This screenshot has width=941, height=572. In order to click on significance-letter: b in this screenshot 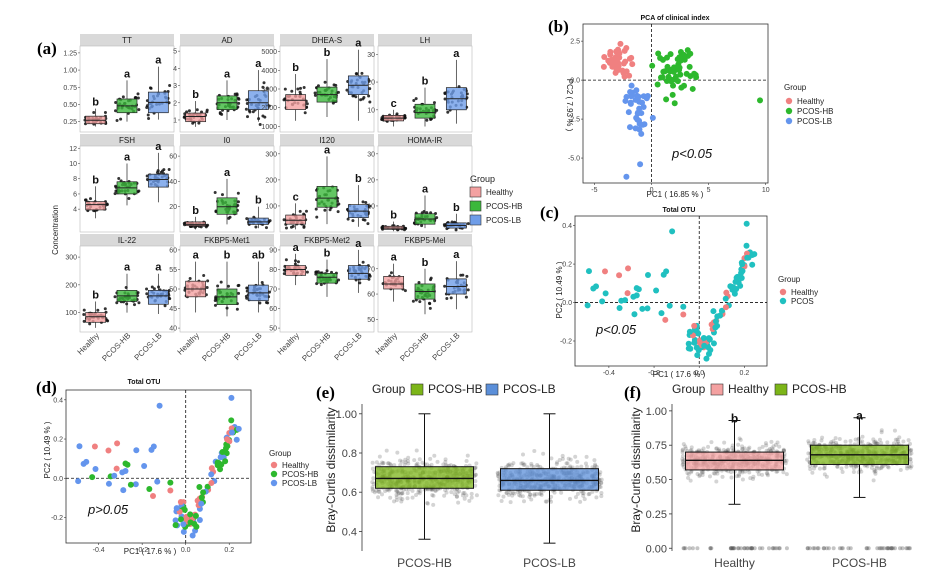, I will do `click(425, 82)`.